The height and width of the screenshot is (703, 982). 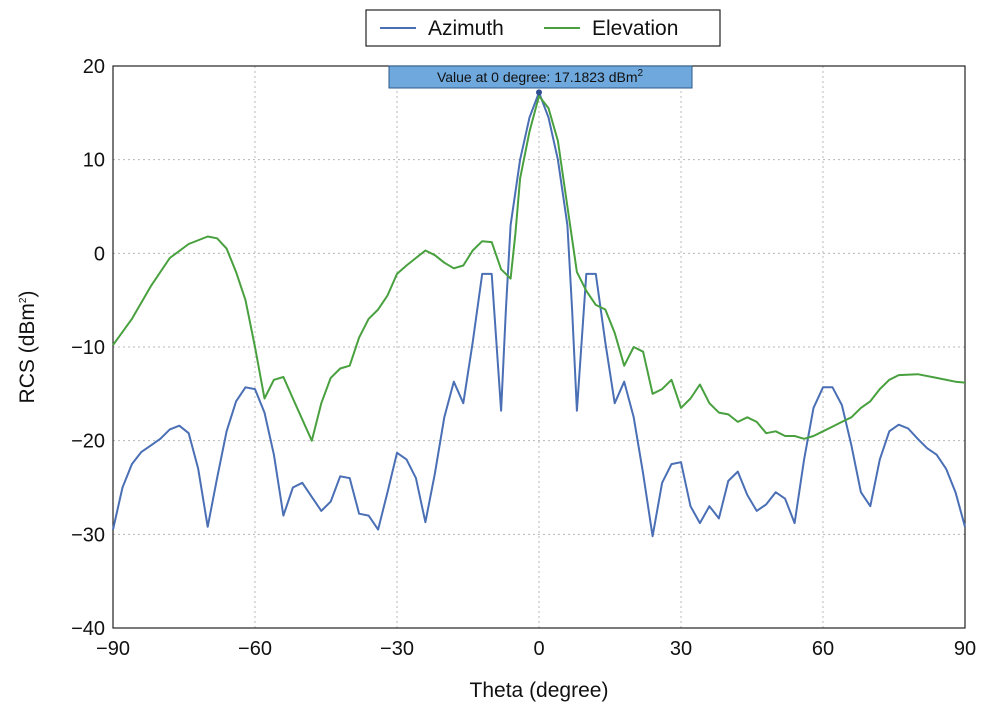 I want to click on y-axis-label: RCS (dBm2), so click(x=27, y=347).